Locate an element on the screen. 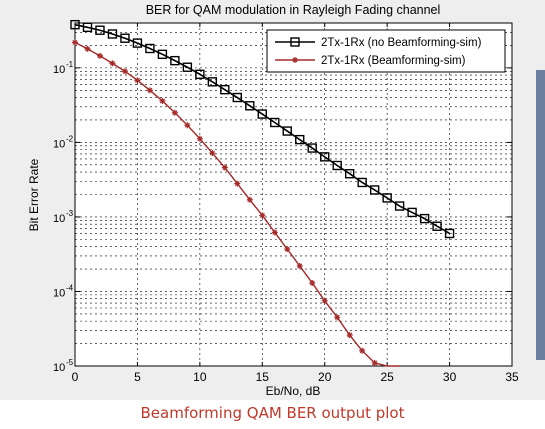 The width and height of the screenshot is (545, 429). legend-label: 2Tx-1Rx (Beamforming-sim) is located at coordinates (393, 61).